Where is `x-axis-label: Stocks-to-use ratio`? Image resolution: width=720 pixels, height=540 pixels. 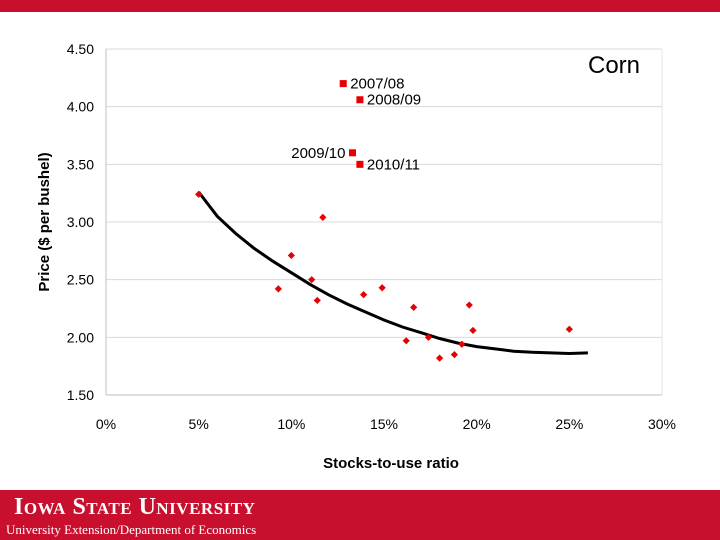 x-axis-label: Stocks-to-use ratio is located at coordinates (391, 463).